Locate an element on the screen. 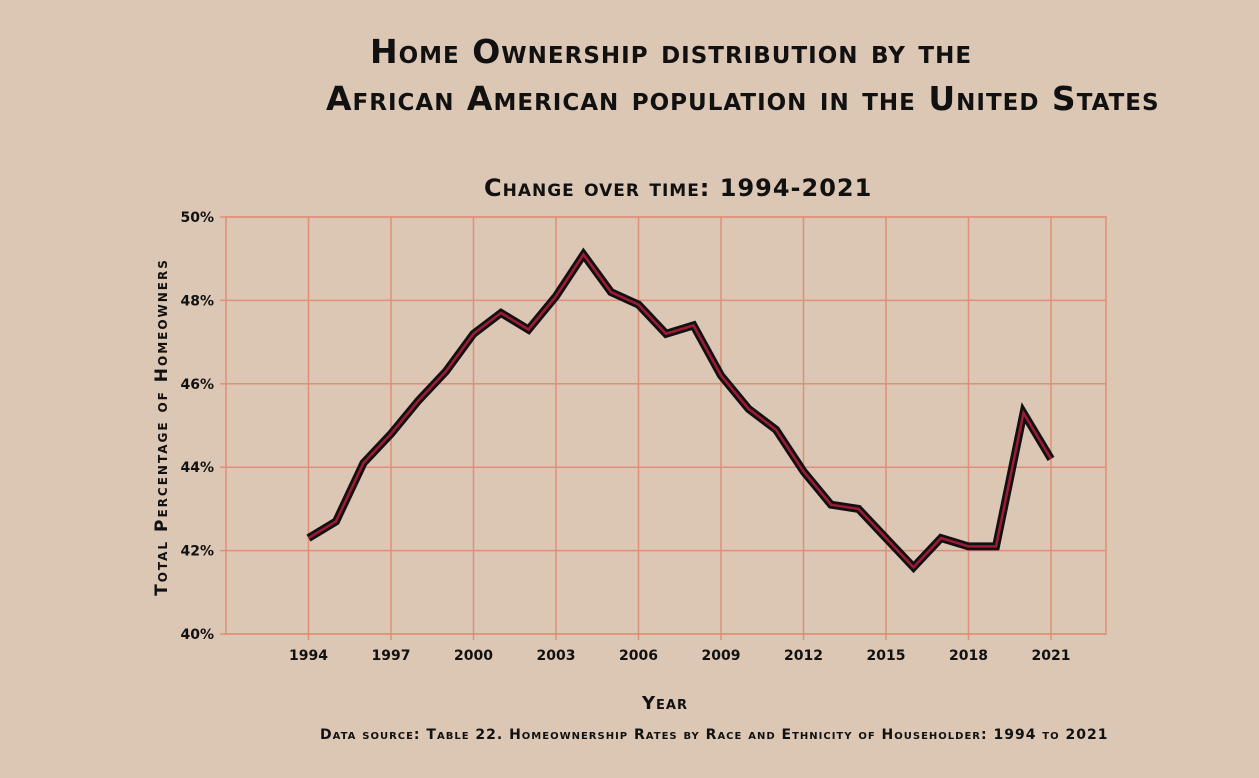 Image resolution: width=1259 pixels, height=778 pixels. x-tick-label: 2006 is located at coordinates (638, 656).